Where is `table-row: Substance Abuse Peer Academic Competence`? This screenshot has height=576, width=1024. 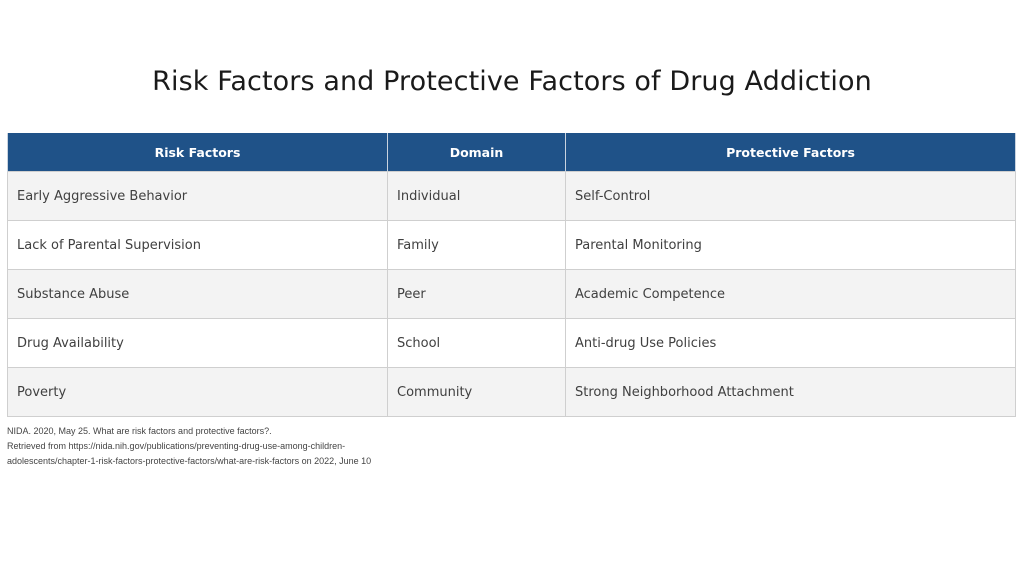
table-row: Substance Abuse Peer Academic Competence is located at coordinates (511, 294).